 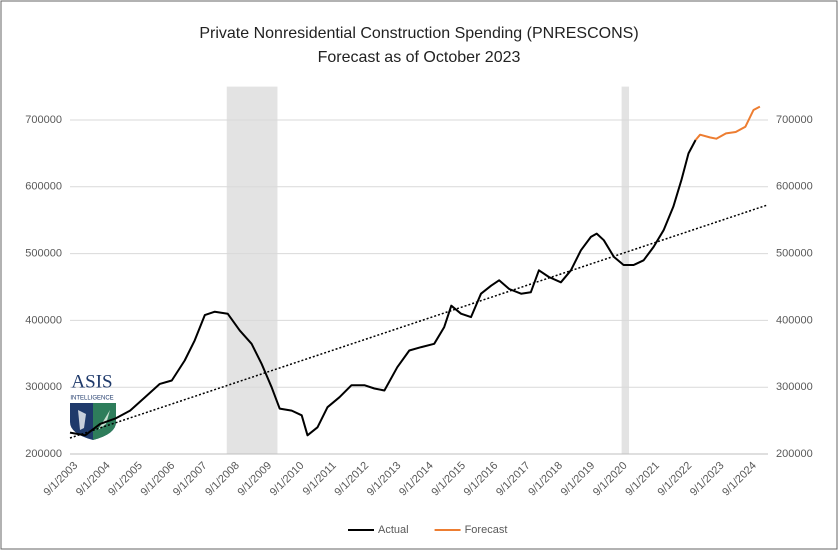 I want to click on y-tick-label: 600000, so click(x=43, y=187).